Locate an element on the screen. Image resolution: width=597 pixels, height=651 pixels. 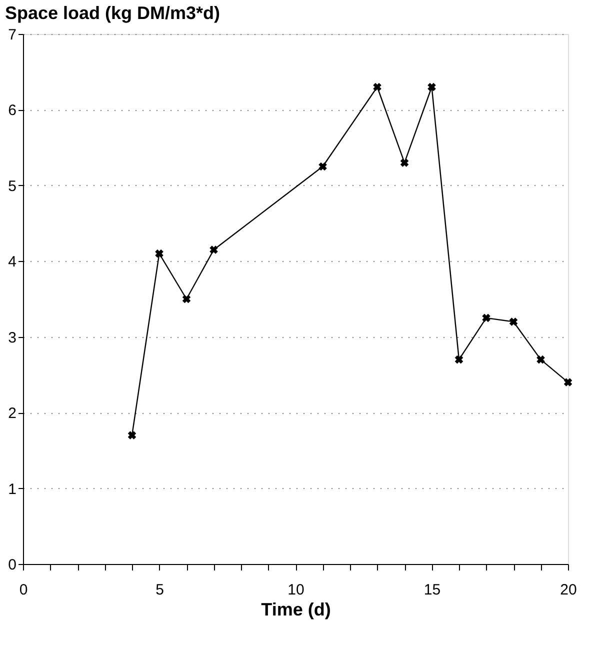
y-tick-label: 4 is located at coordinates (12, 262).